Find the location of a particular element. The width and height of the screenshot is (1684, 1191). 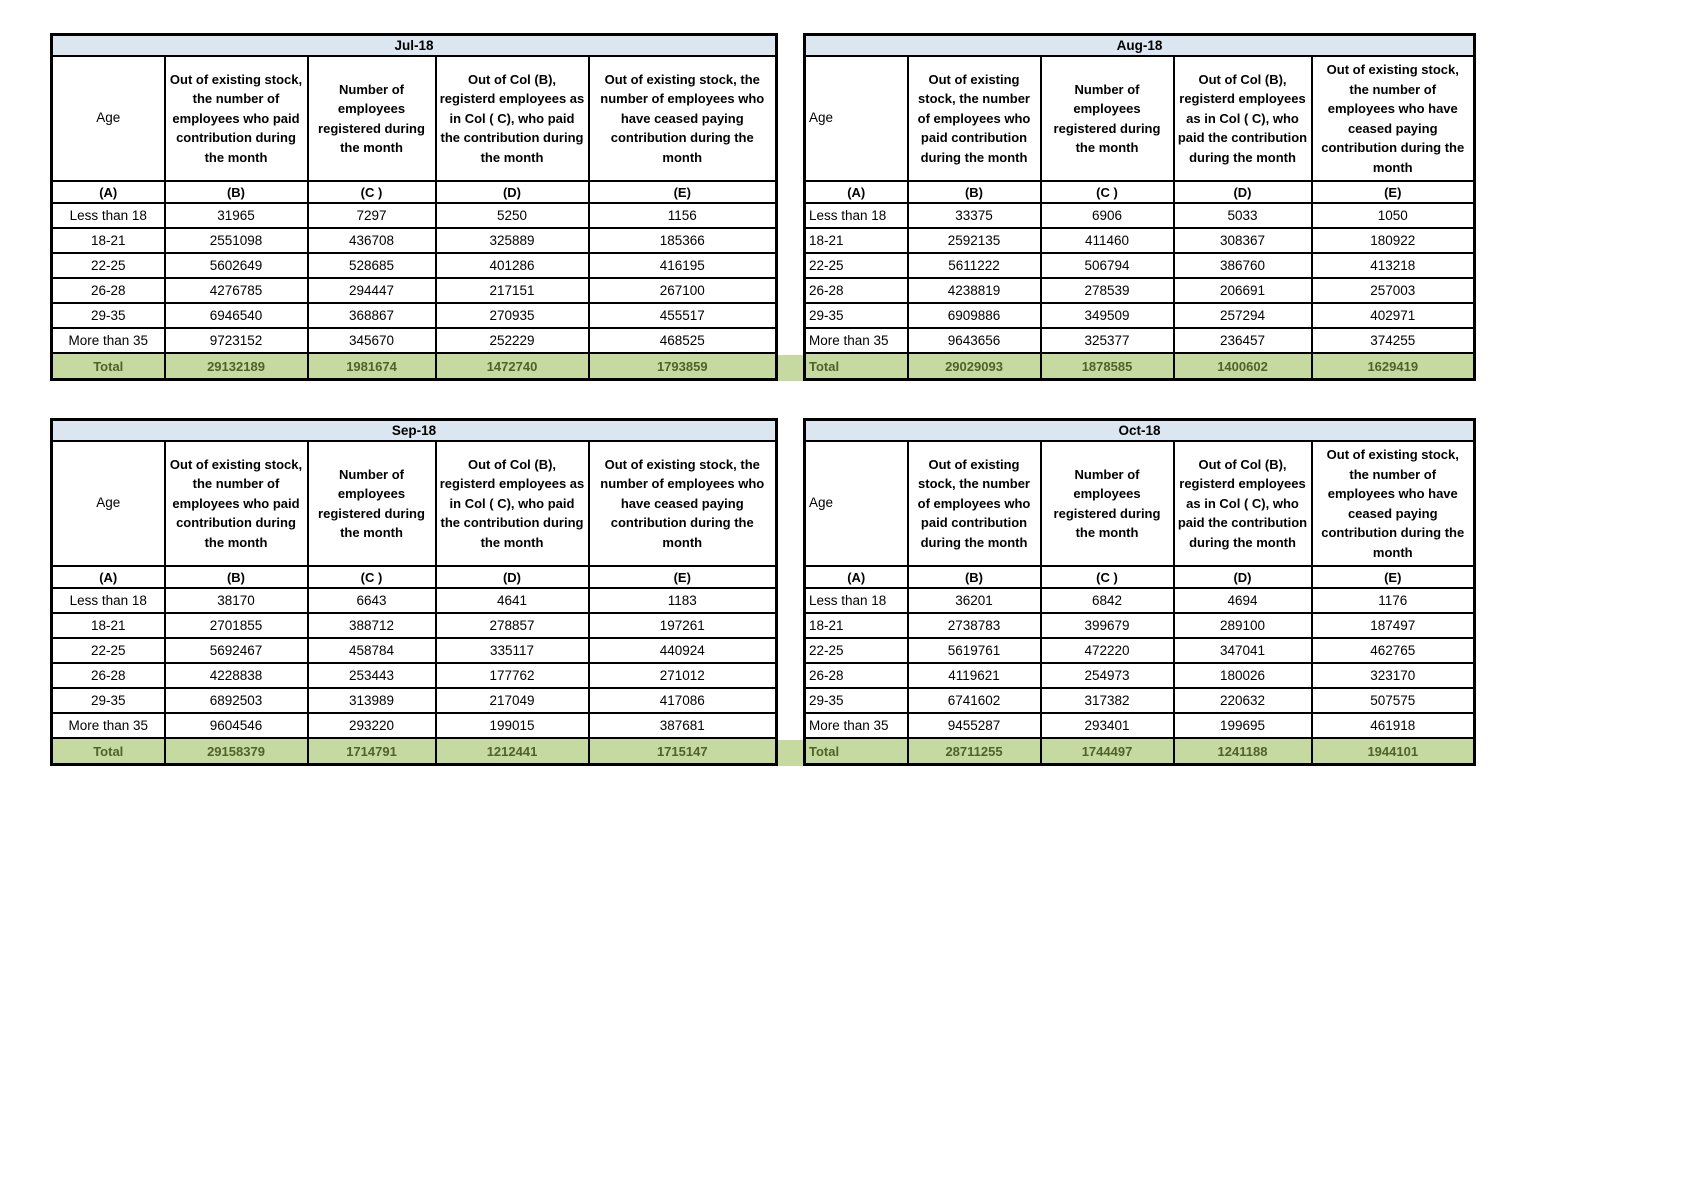

value-cell-e: 1050 is located at coordinates (1393, 215).